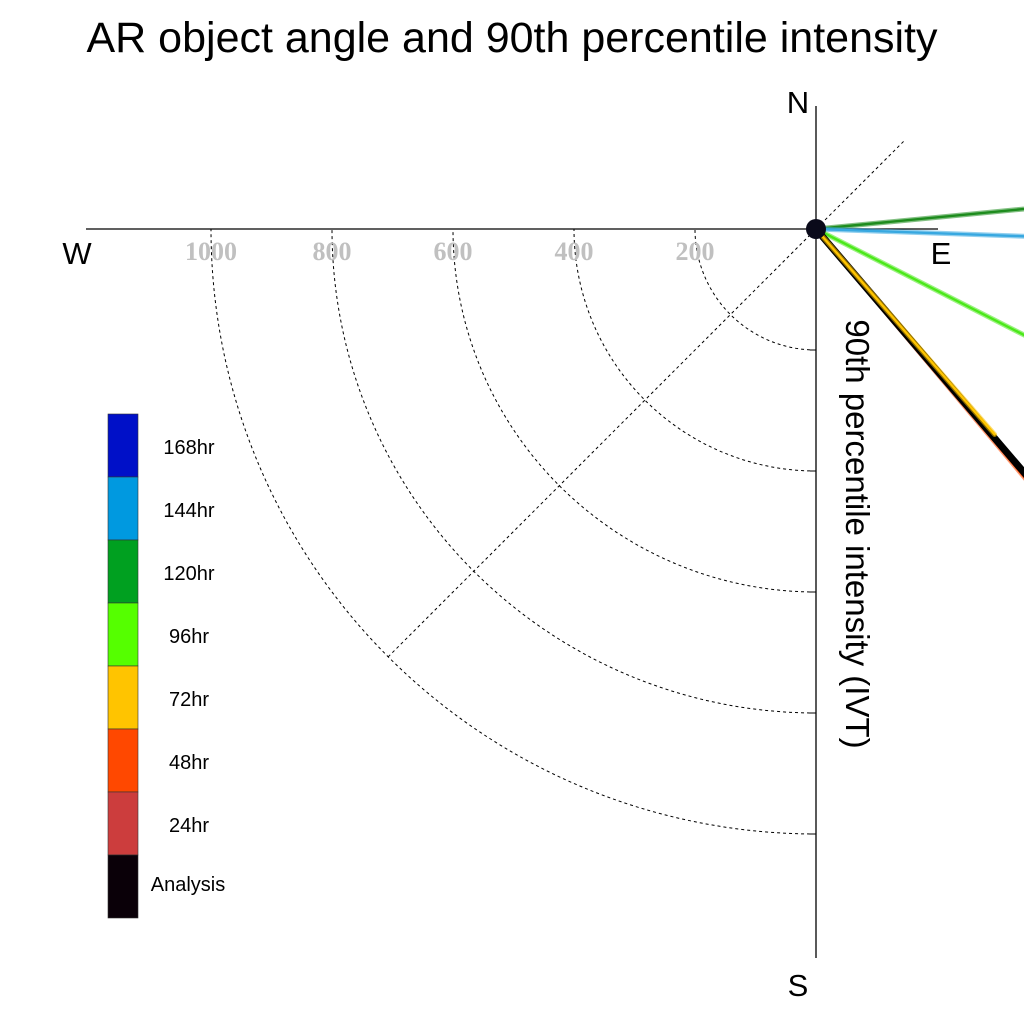  I want to click on radial-tick-label-800: 800, so click(332, 251).